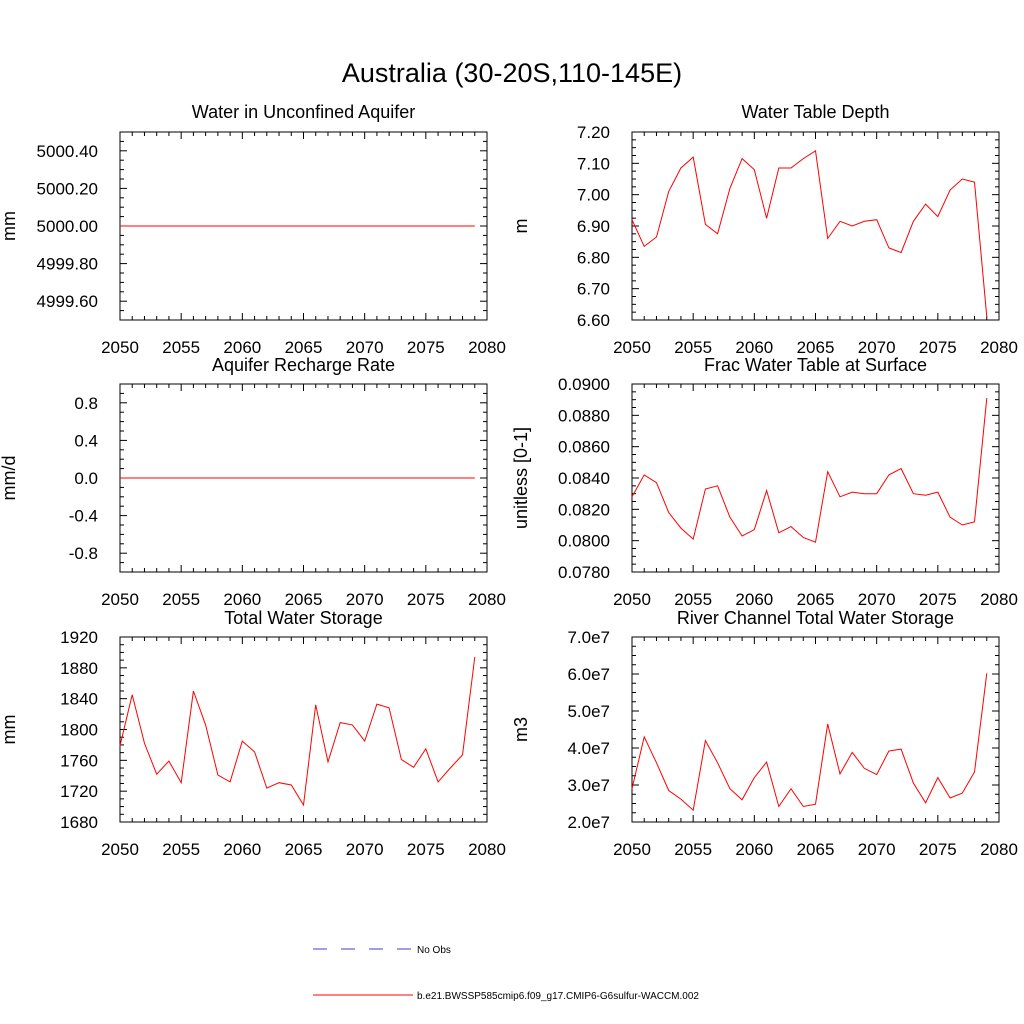 This screenshot has width=1024, height=1024. What do you see at coordinates (593, 132) in the screenshot?
I see `y-tick-label: 7.20` at bounding box center [593, 132].